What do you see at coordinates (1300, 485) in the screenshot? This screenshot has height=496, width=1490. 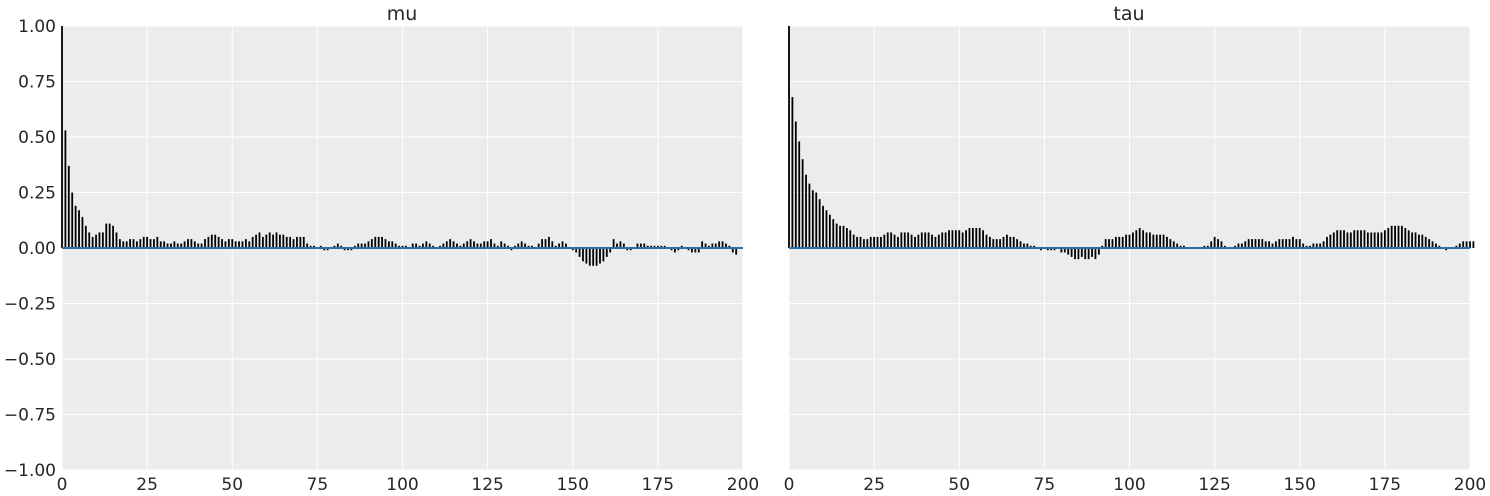 I see `tau-x-tick-label: 150` at bounding box center [1300, 485].